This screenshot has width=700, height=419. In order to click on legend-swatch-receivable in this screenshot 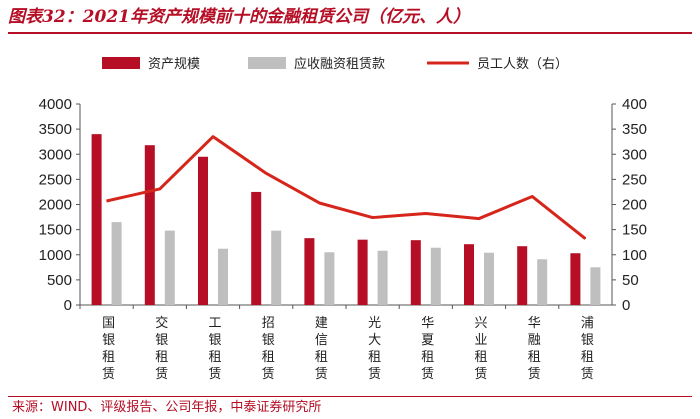, I will do `click(267, 63)`.